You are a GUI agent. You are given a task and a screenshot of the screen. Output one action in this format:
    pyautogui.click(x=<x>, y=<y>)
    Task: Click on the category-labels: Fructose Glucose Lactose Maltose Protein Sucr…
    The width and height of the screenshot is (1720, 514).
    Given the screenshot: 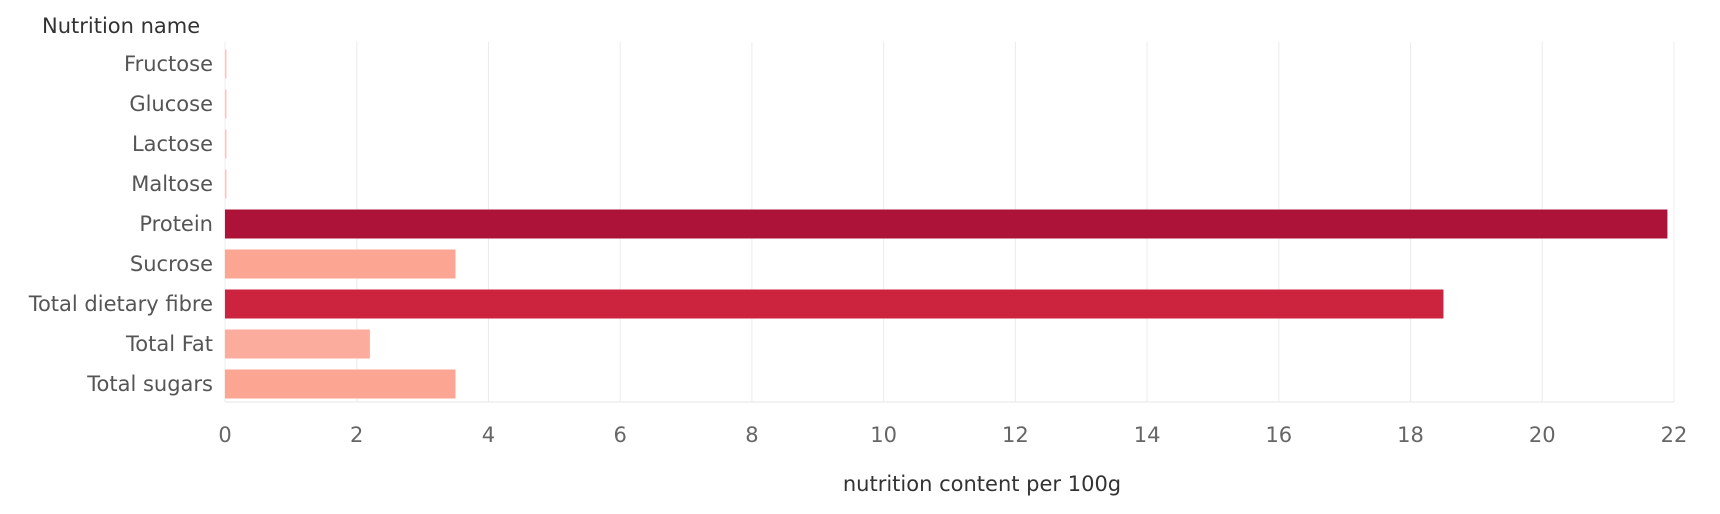 What is the action you would take?
    pyautogui.click(x=120, y=224)
    